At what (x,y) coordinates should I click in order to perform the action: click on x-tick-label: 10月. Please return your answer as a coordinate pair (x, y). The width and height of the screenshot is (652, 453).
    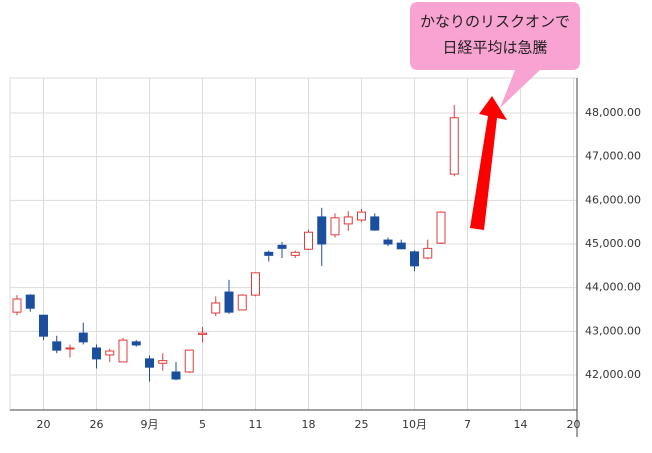
    Looking at the image, I should click on (414, 424).